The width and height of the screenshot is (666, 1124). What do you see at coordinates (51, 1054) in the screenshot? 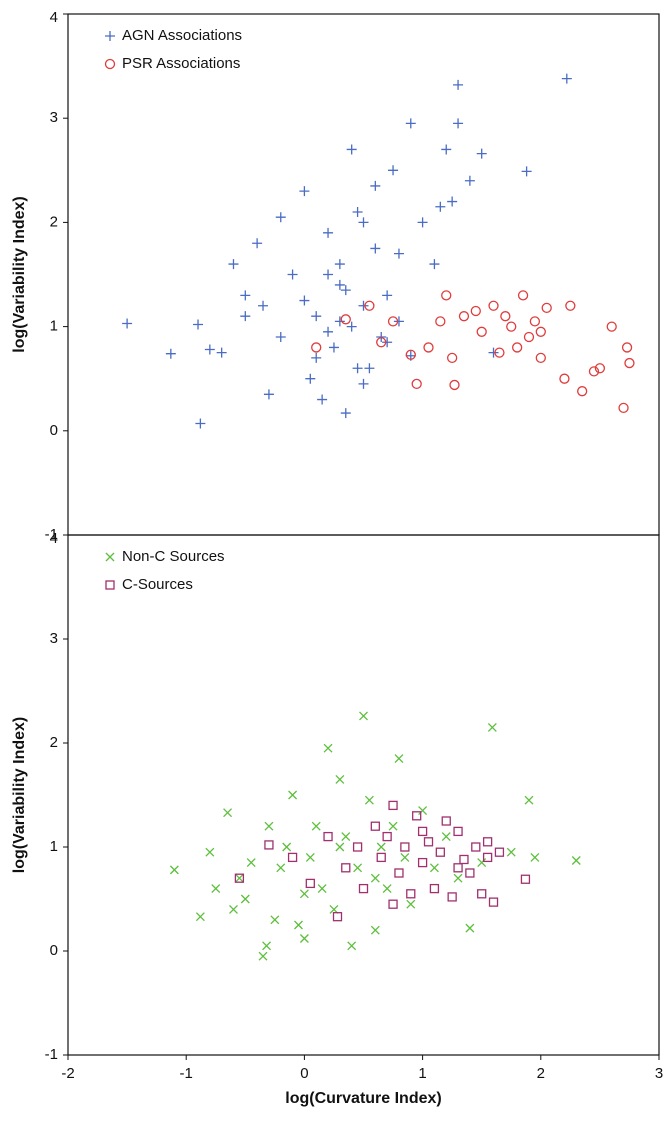
I see `y-tick-label: -1` at bounding box center [51, 1054].